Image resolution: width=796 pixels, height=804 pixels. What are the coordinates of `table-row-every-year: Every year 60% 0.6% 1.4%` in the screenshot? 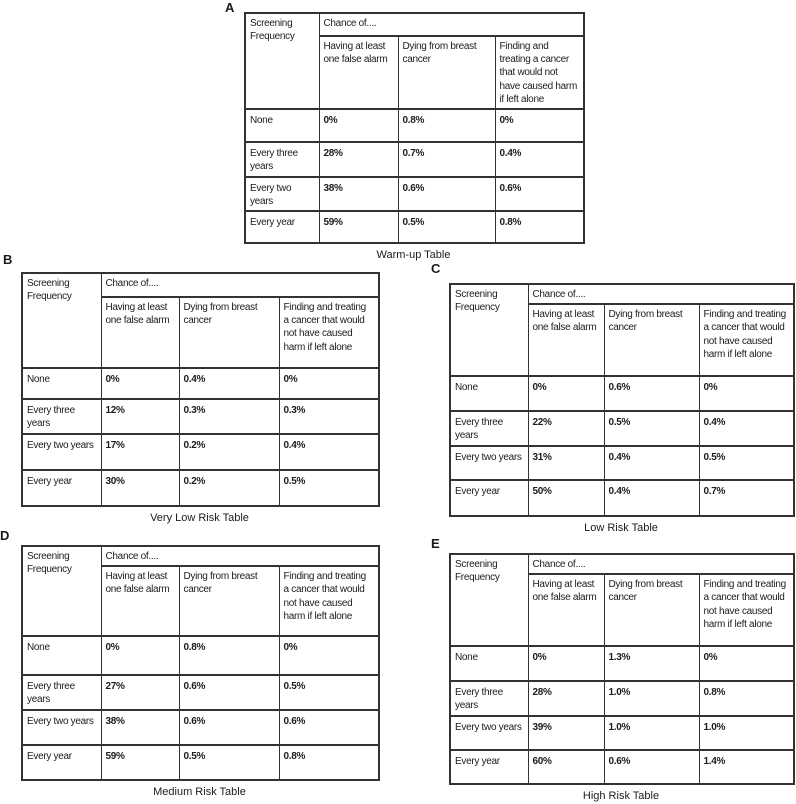 It's located at (622, 767).